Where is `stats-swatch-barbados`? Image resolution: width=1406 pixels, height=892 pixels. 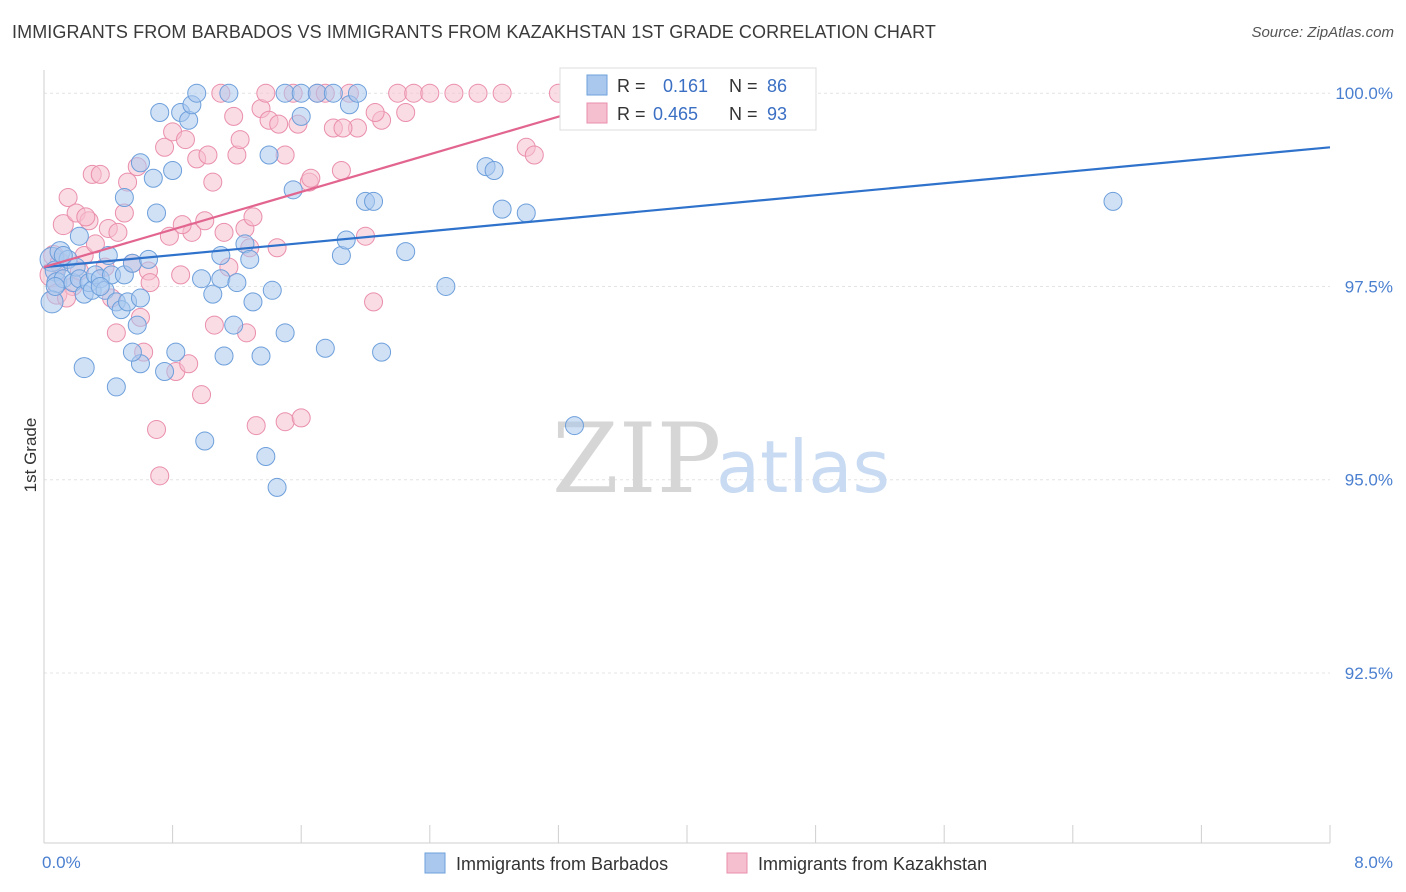 stats-swatch-barbados is located at coordinates (597, 85).